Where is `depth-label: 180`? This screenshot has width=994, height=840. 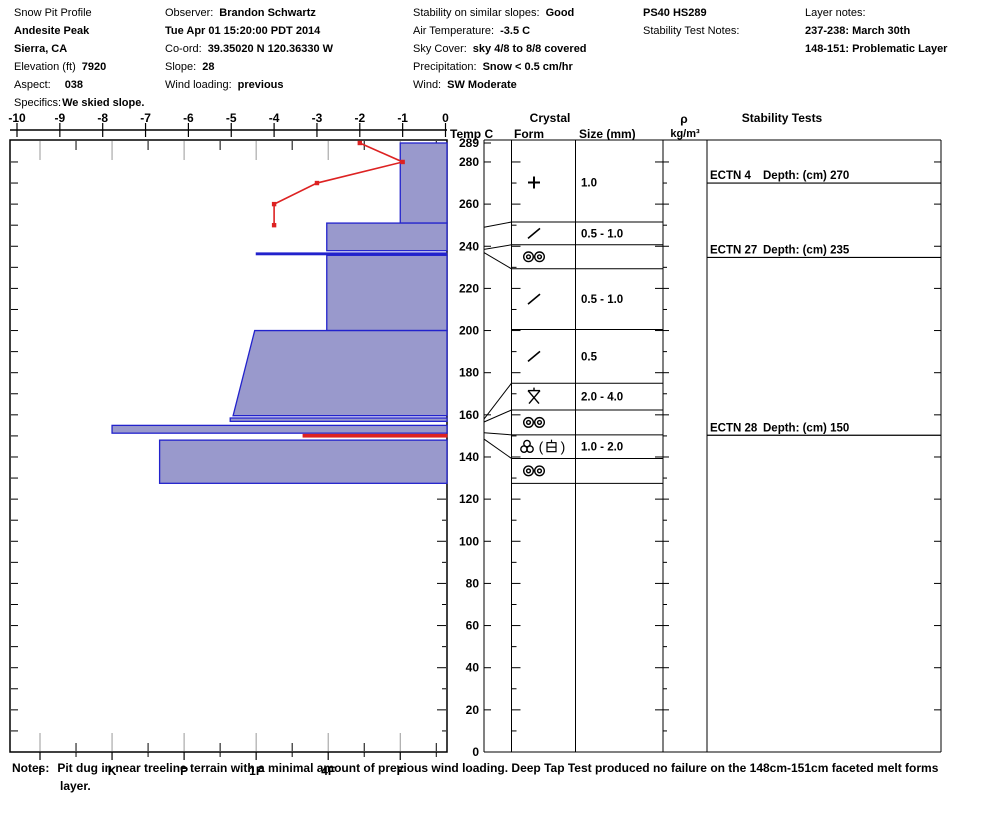
depth-label: 180 is located at coordinates (469, 373).